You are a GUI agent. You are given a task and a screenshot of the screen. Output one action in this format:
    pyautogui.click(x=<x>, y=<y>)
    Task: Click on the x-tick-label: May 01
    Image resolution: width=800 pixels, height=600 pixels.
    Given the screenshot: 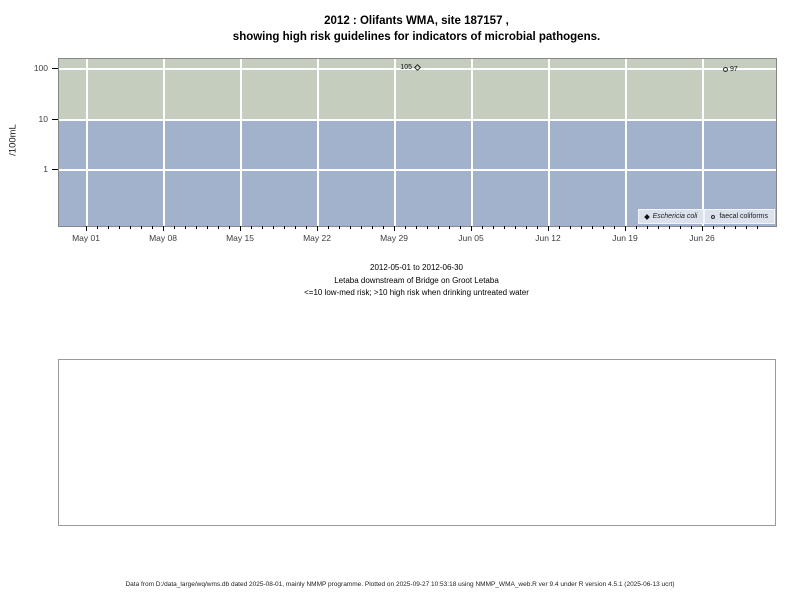 What is the action you would take?
    pyautogui.click(x=86, y=238)
    